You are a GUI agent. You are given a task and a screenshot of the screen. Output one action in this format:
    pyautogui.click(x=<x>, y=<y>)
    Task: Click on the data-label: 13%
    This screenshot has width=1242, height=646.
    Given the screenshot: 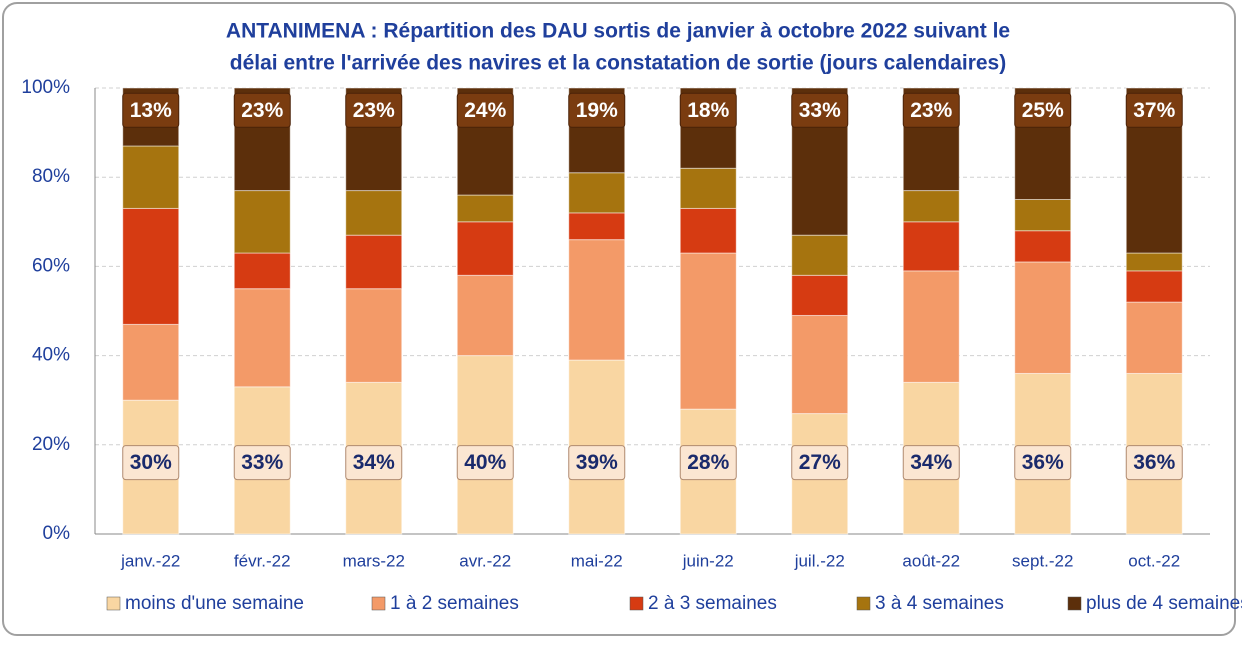 What is the action you would take?
    pyautogui.click(x=151, y=110)
    